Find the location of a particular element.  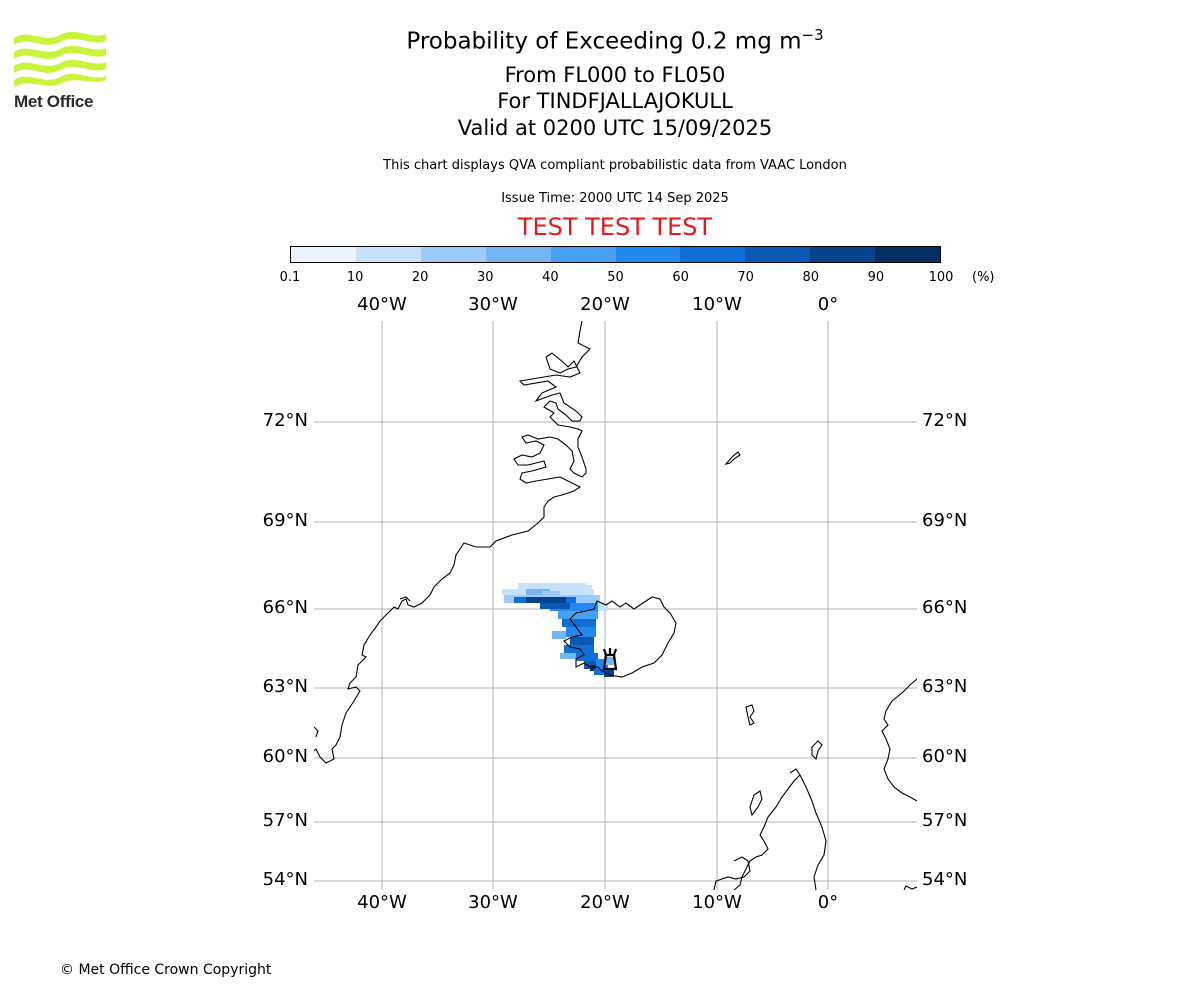

lat-label-left: 57°N is located at coordinates (285, 820).